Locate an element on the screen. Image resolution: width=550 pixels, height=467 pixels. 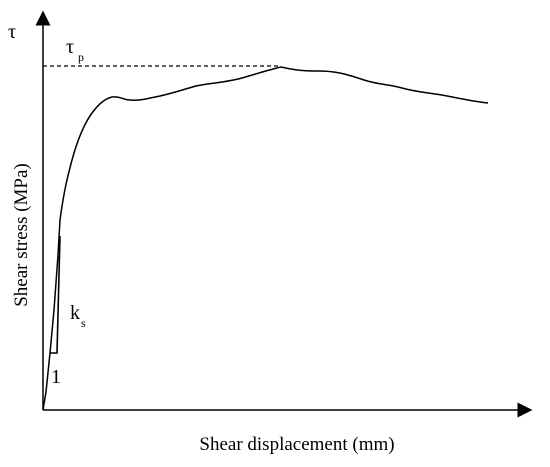
stiffness-slope-triangle is located at coordinates (55, 294).